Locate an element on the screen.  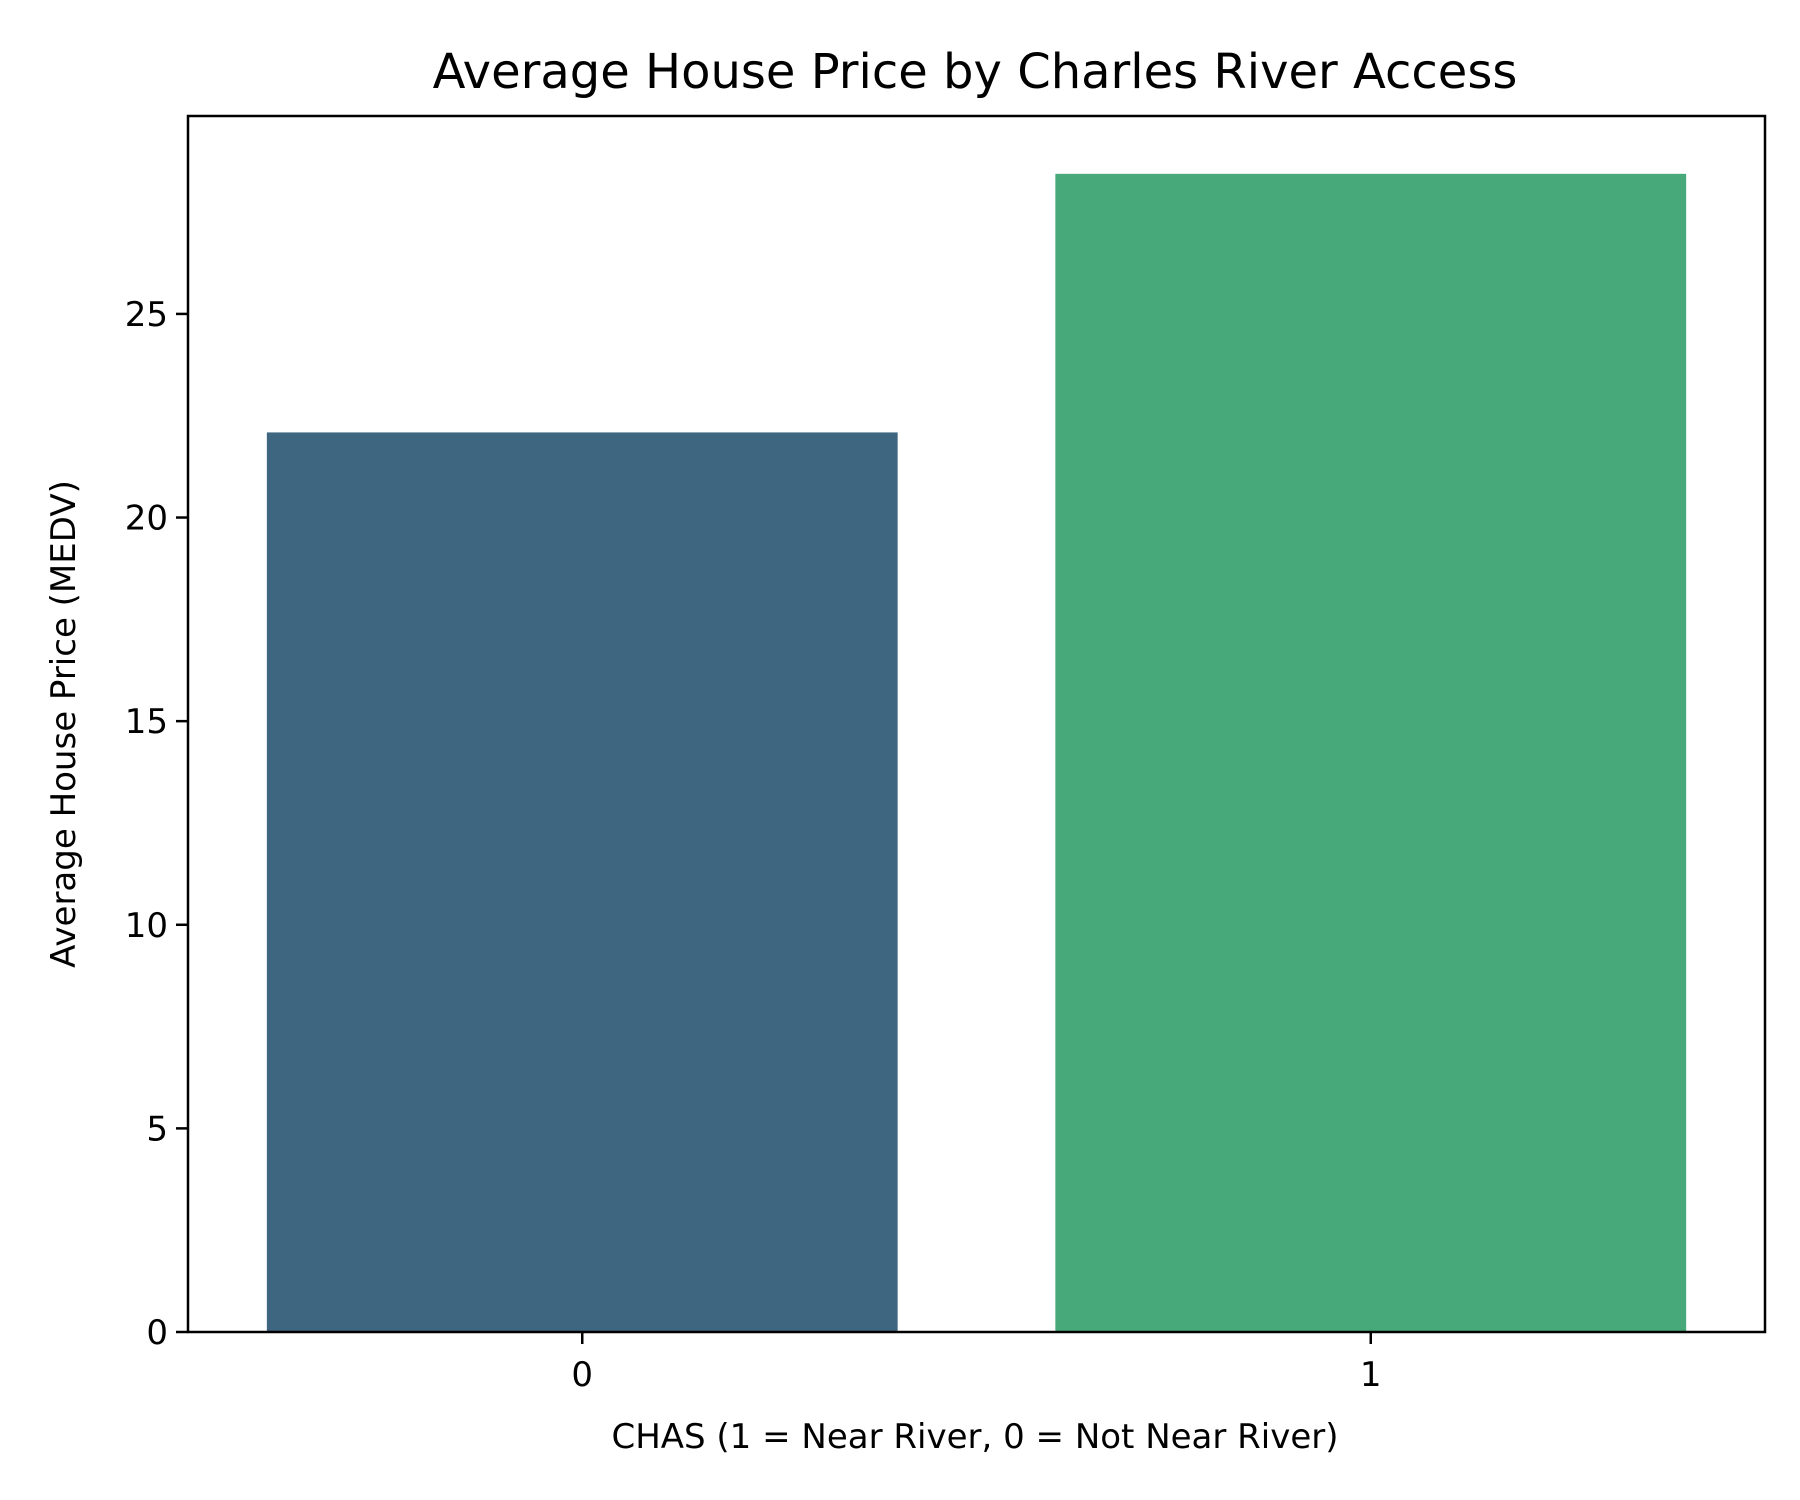
y-tick-label: 5 is located at coordinates (157, 1129).